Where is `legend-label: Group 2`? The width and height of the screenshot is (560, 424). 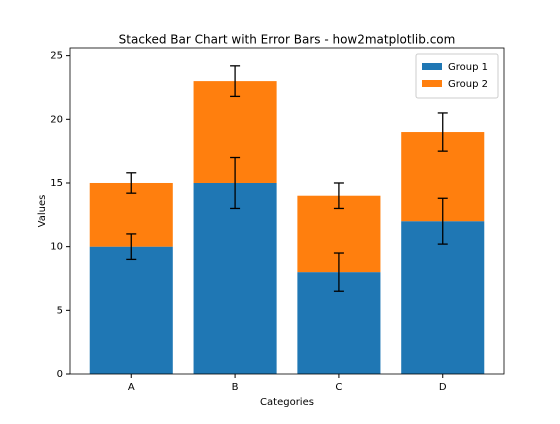
legend-label: Group 2 is located at coordinates (468, 84).